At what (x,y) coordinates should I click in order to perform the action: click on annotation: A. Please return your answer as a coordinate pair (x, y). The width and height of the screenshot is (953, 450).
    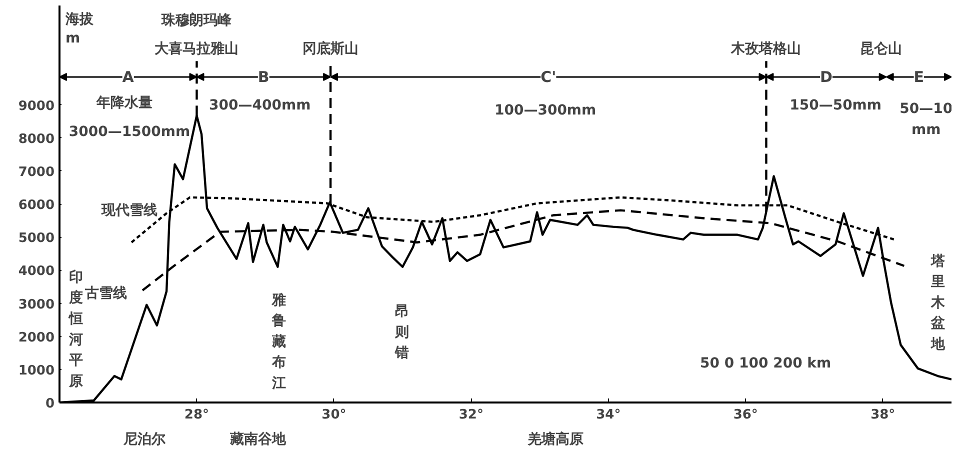
    Looking at the image, I should click on (128, 77).